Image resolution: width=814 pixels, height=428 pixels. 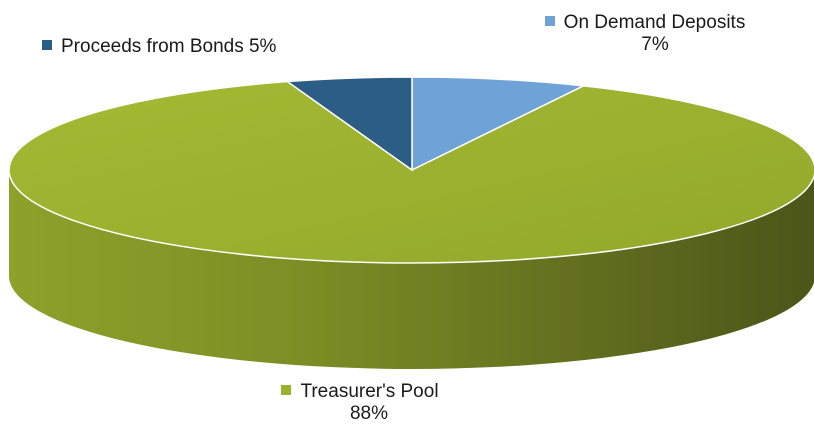 What do you see at coordinates (499, 124) in the screenshot?
I see `pie-slice-on-demand-deposits` at bounding box center [499, 124].